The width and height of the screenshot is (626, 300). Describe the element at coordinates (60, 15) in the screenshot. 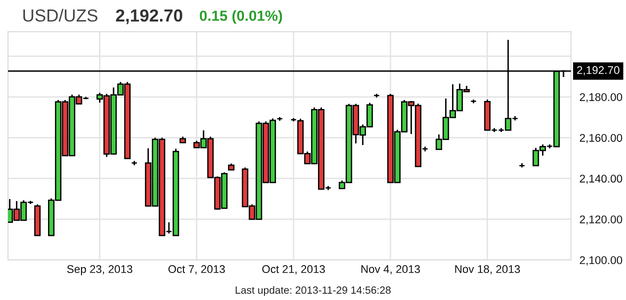

I see `chart-title: USD/UZS` at that location.